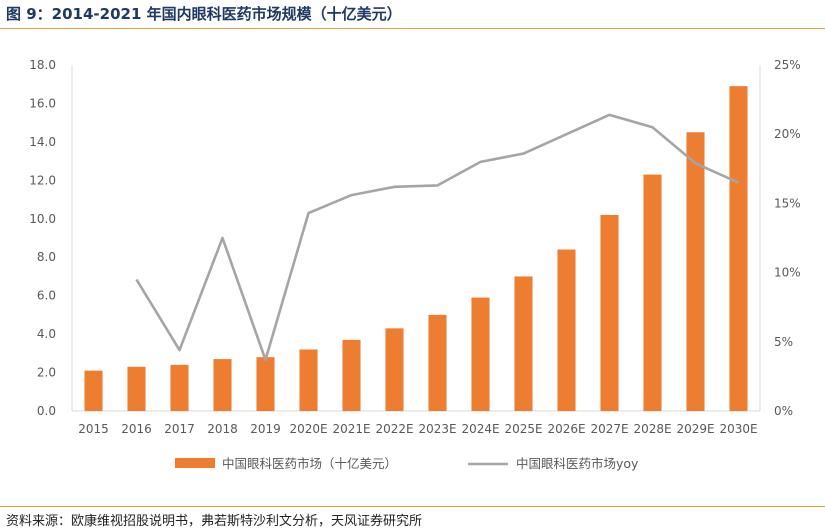 Image resolution: width=825 pixels, height=531 pixels. I want to click on footer-divider, so click(412, 506).